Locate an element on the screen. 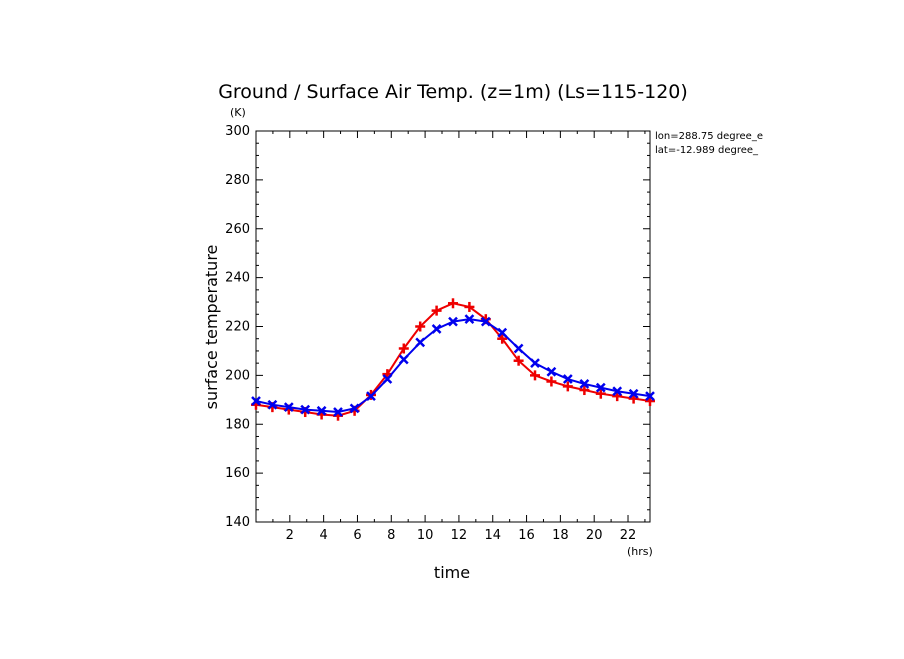 The image size is (904, 659). x-tick-label: 22 is located at coordinates (628, 535).